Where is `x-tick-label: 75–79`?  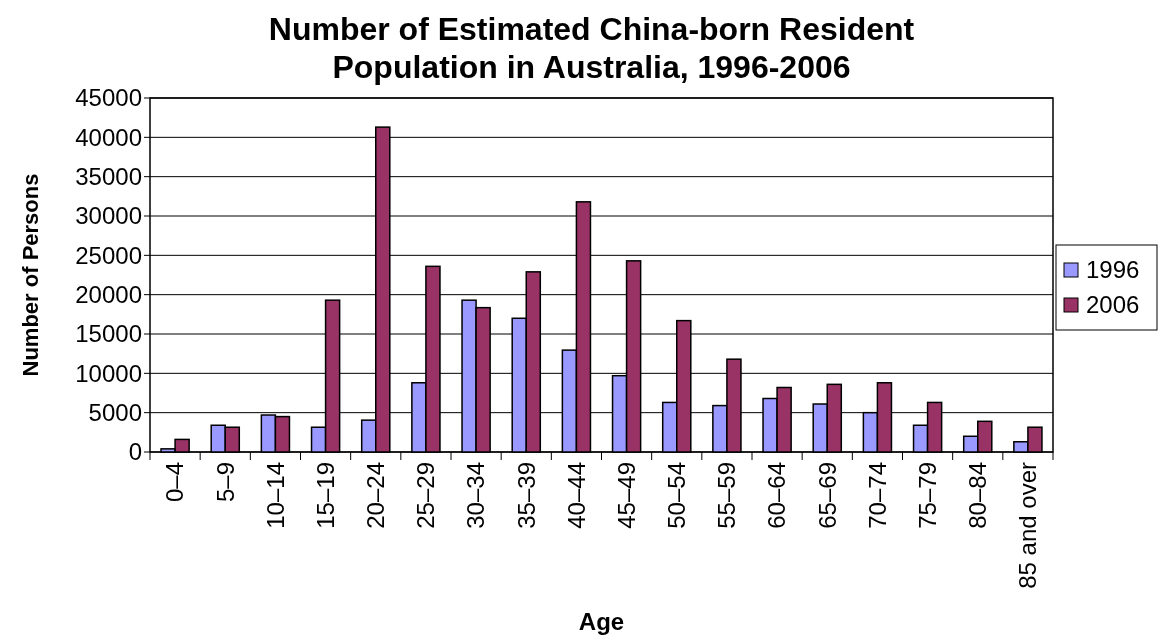
x-tick-label: 75–79 is located at coordinates (927, 495).